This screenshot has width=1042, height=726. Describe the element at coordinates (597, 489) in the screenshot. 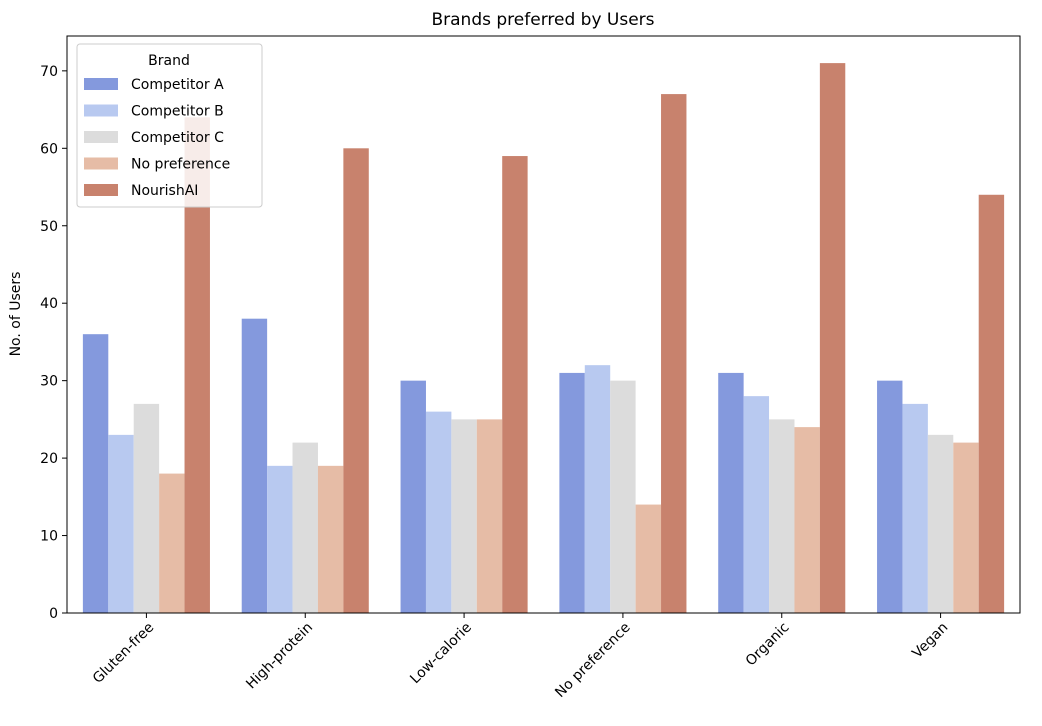

I see `bar-competitor-b-no-preference` at that location.